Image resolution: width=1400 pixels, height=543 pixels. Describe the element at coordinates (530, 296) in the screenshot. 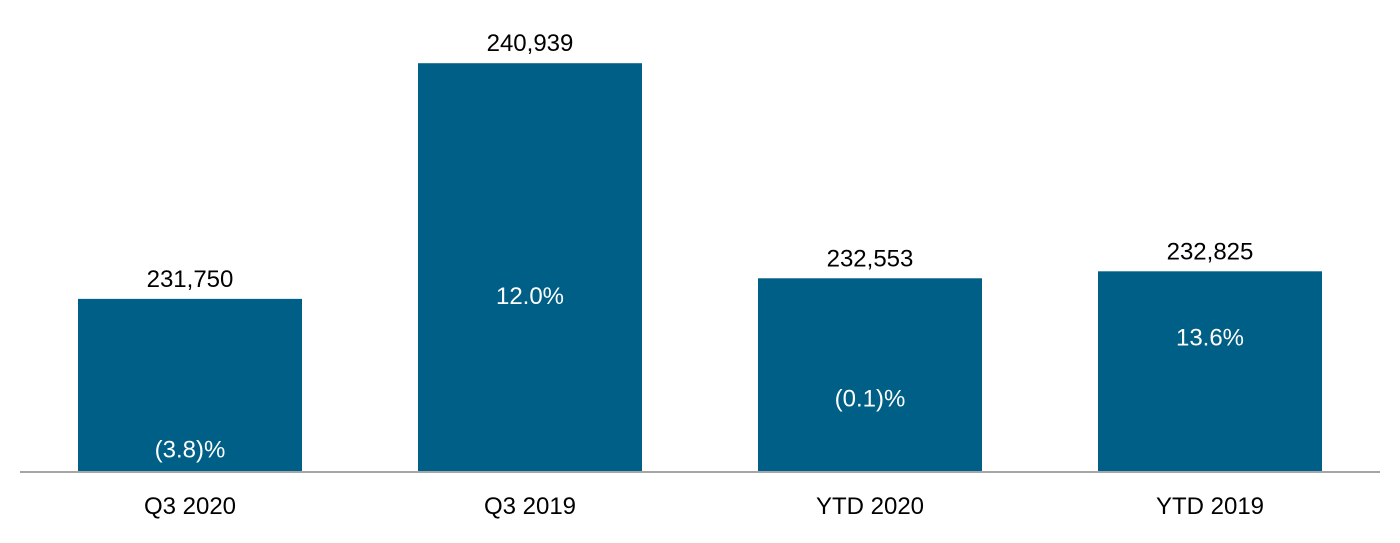

I see `change-label-1: 12.0%` at that location.